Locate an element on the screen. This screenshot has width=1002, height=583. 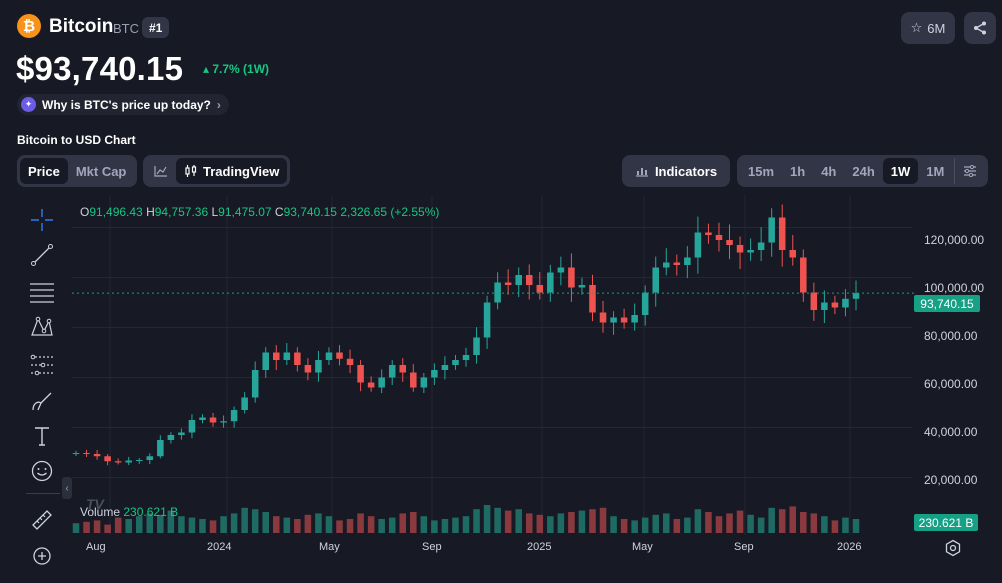
range-4h: 4h is located at coordinates (829, 171).